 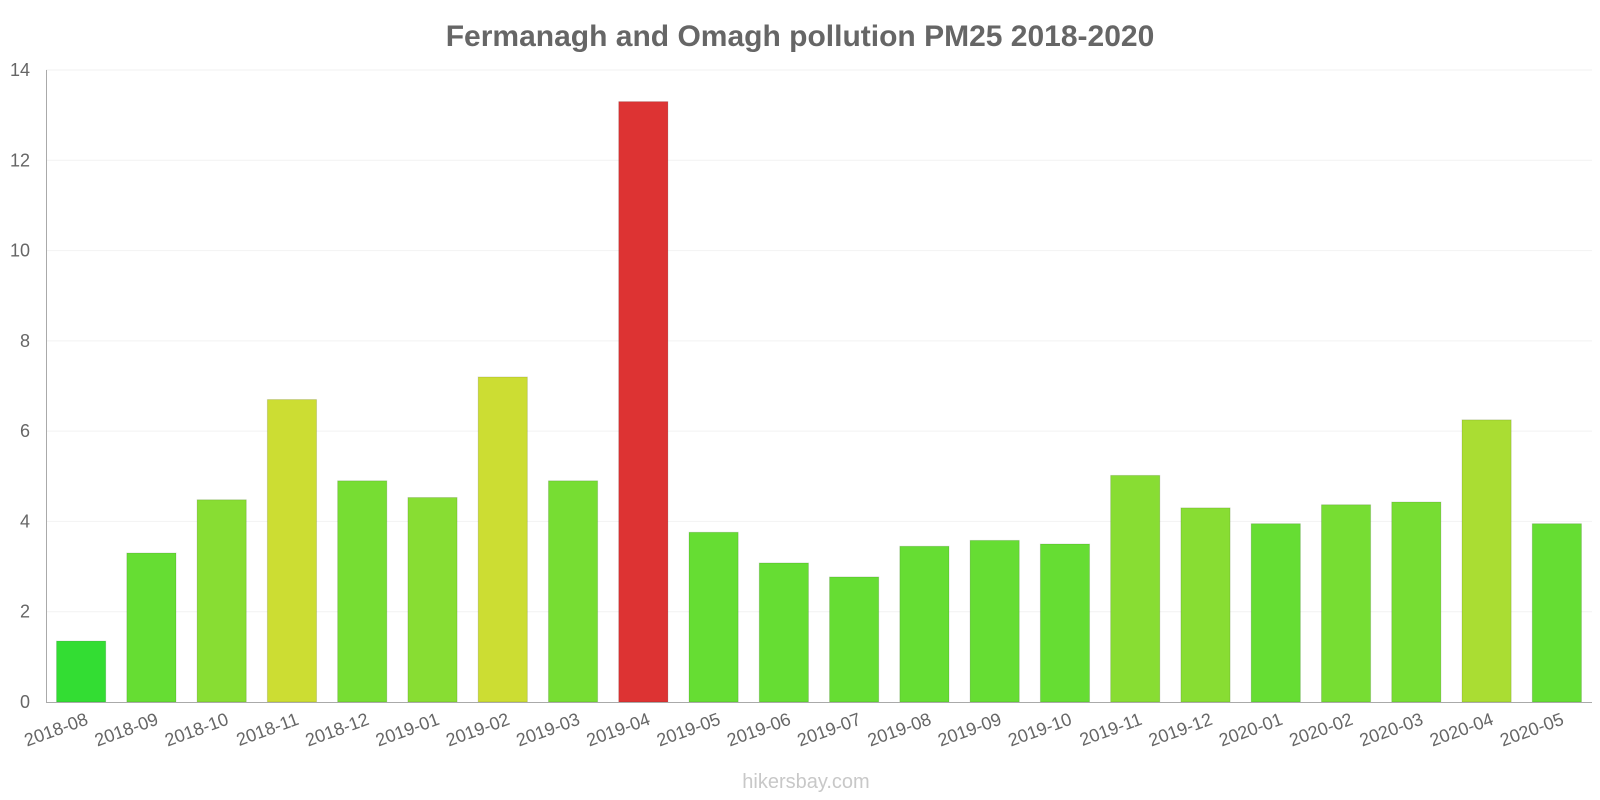 I want to click on x-tick-label: 2019-11, so click(x=1111, y=729).